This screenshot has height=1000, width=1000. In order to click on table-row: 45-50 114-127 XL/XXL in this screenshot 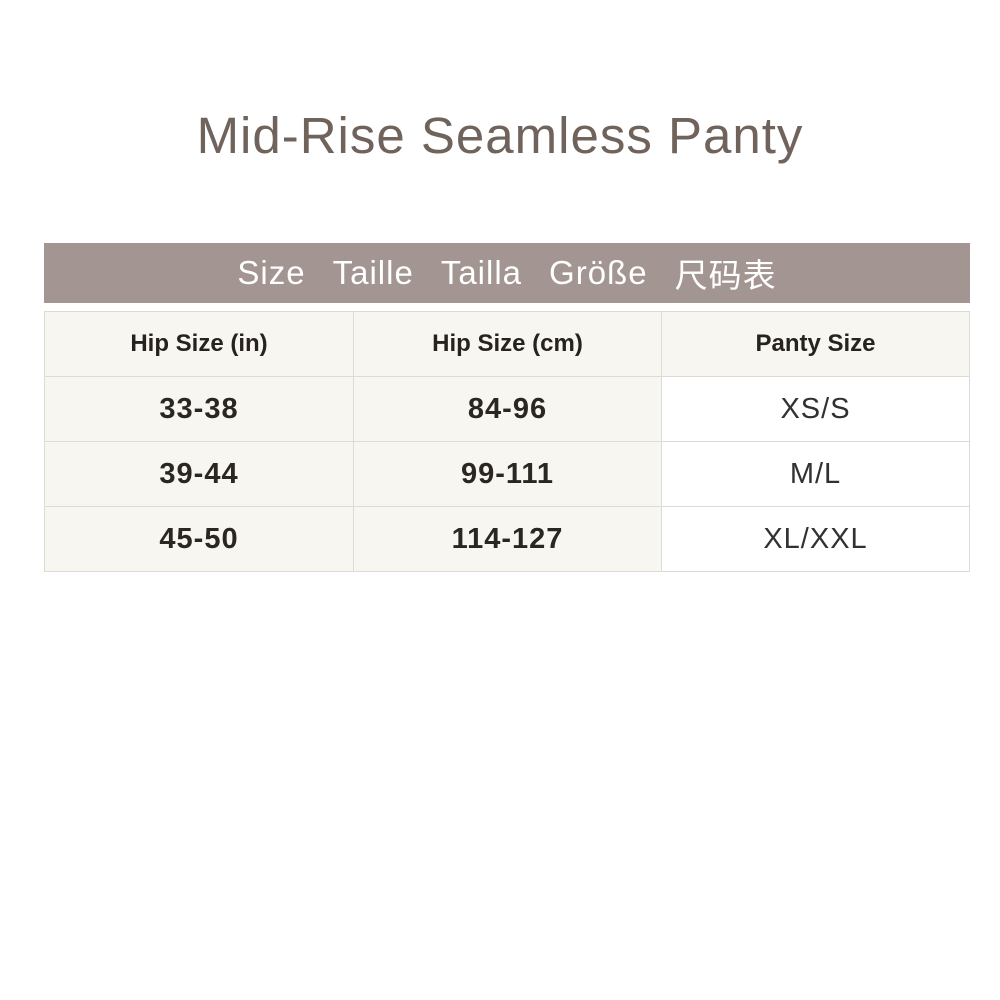, I will do `click(507, 539)`.